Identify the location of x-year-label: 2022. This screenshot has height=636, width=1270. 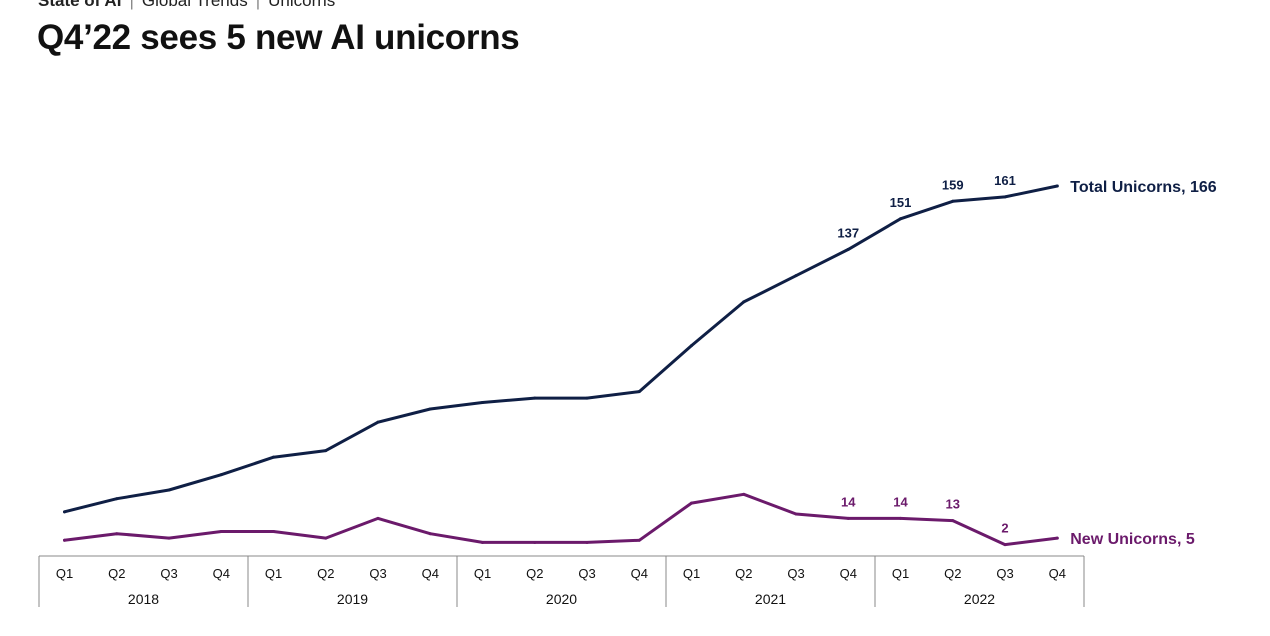
(979, 599).